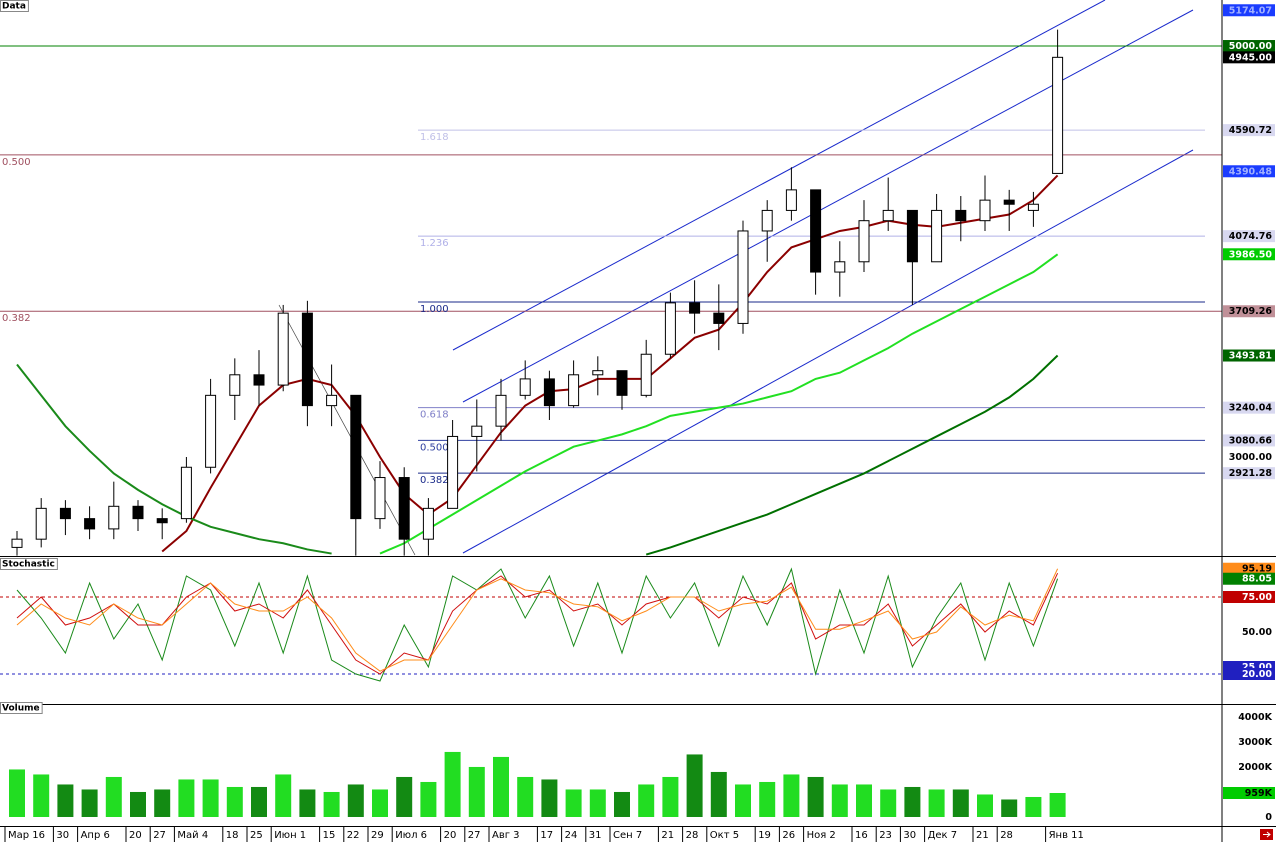  I want to click on scroll-icon, so click(1267, 834).